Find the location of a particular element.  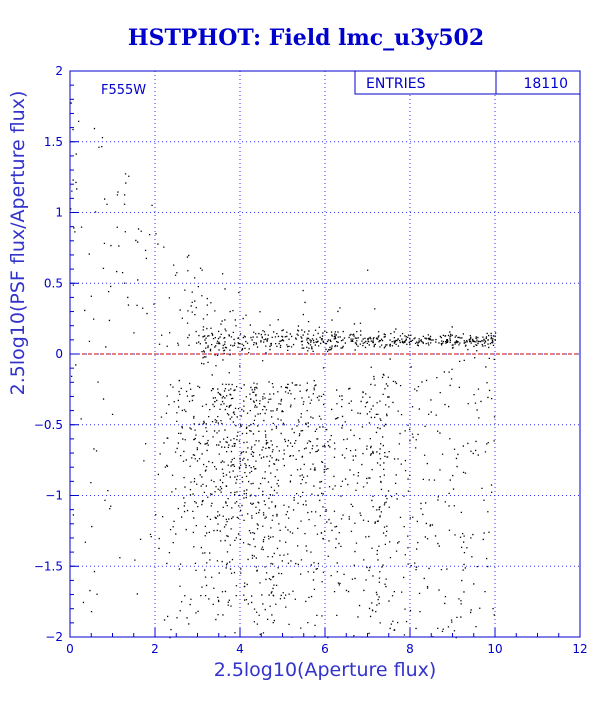

y-tick-label: 0.5 is located at coordinates (53, 283).